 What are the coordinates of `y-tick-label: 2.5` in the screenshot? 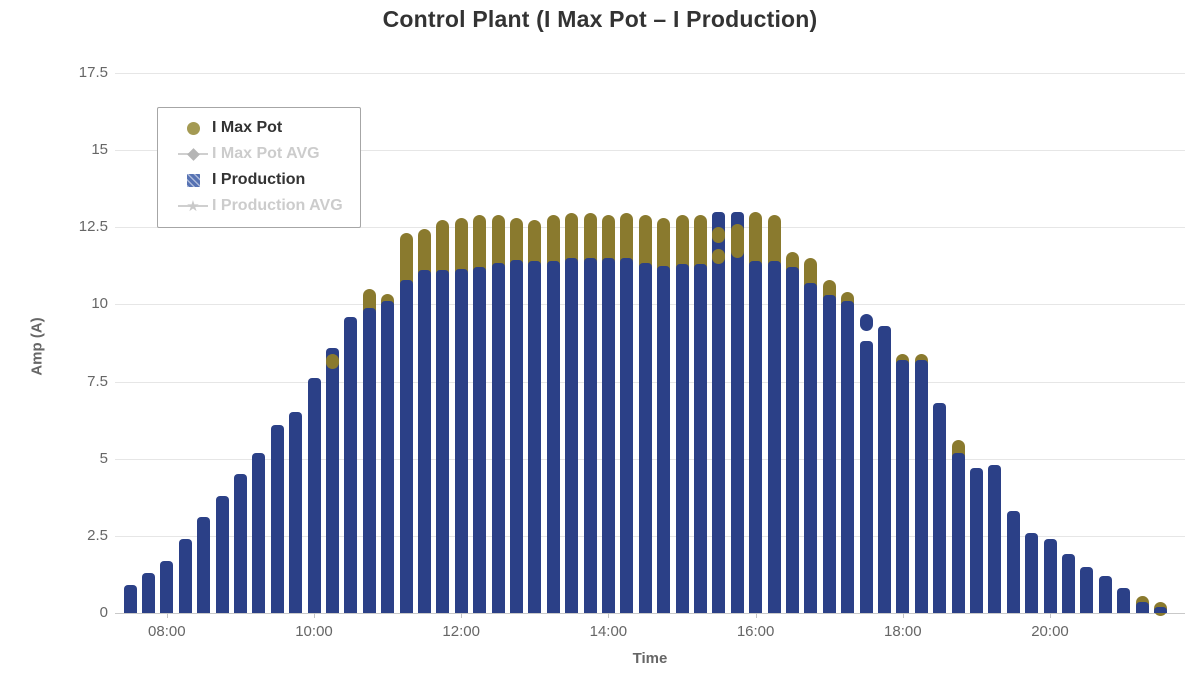 It's located at (97, 535).